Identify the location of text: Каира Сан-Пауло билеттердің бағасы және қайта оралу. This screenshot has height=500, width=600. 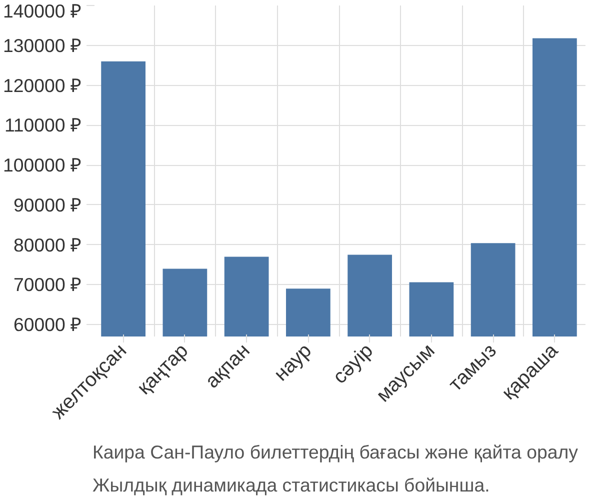
(335, 452).